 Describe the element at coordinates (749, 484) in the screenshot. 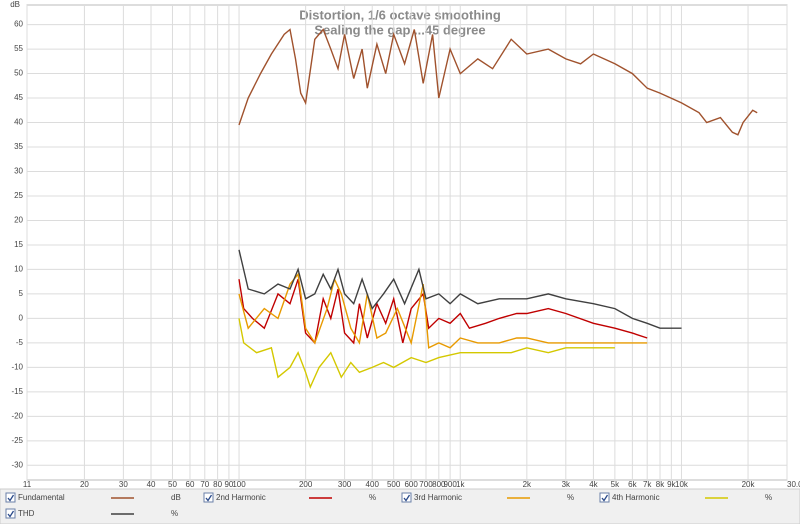

I see `x-tick-label: 20k` at that location.